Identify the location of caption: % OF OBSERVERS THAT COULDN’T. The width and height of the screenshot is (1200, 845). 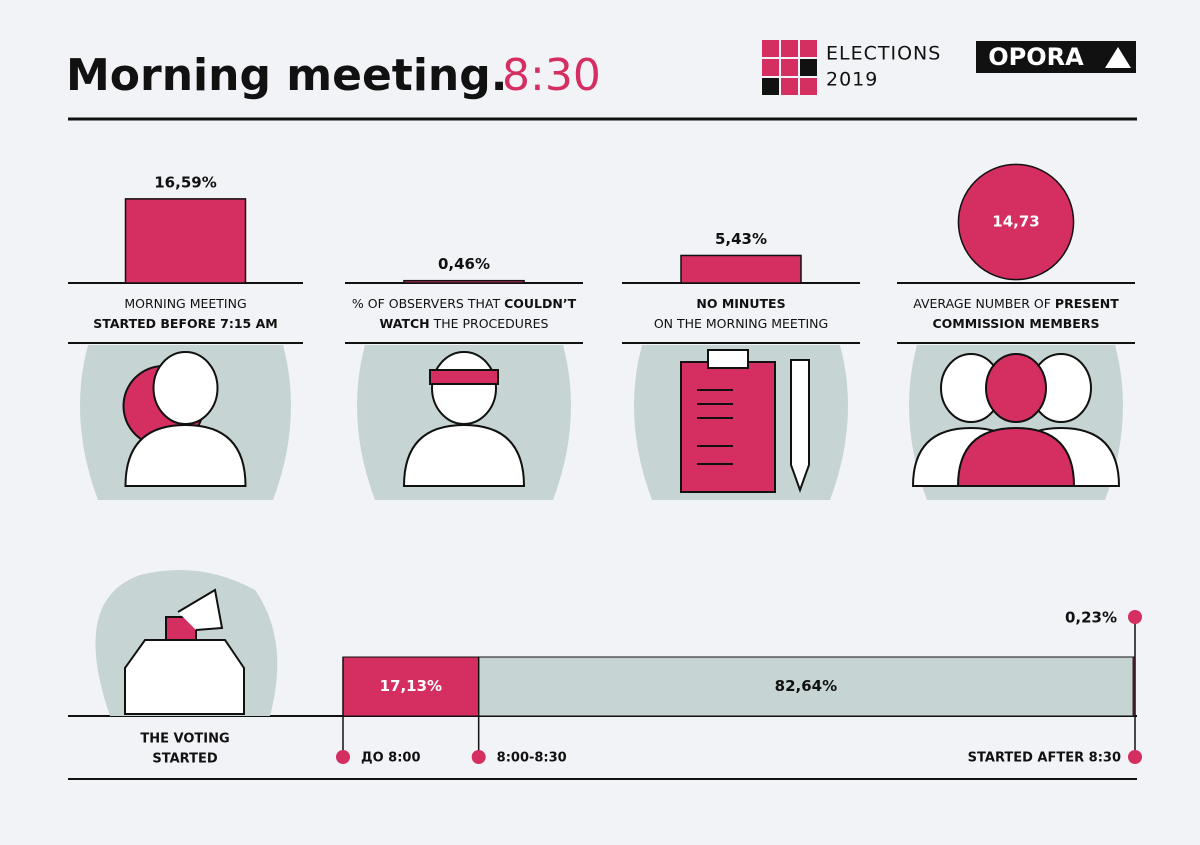
(464, 303).